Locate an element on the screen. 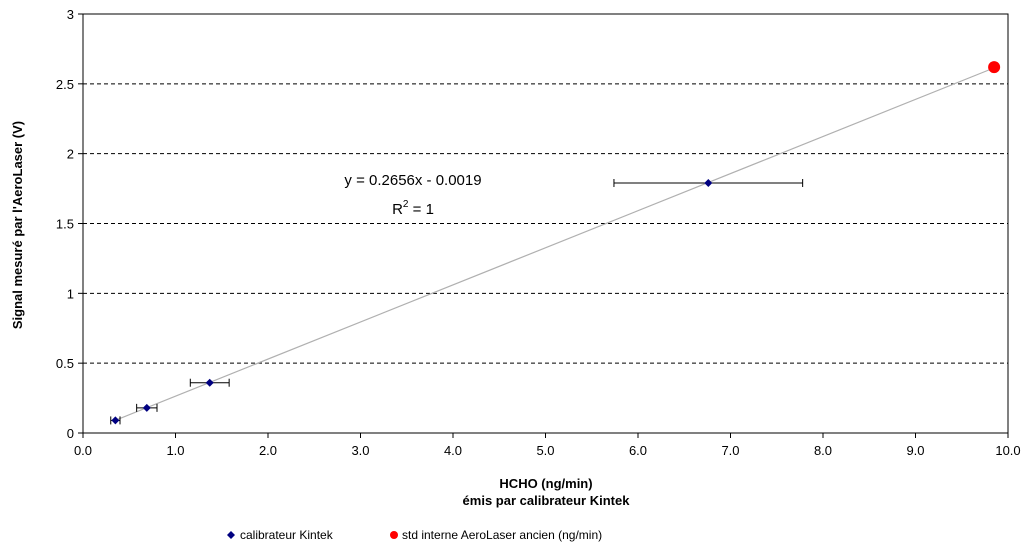 The width and height of the screenshot is (1027, 549). x-tick-label-2: 2.0 is located at coordinates (268, 450).